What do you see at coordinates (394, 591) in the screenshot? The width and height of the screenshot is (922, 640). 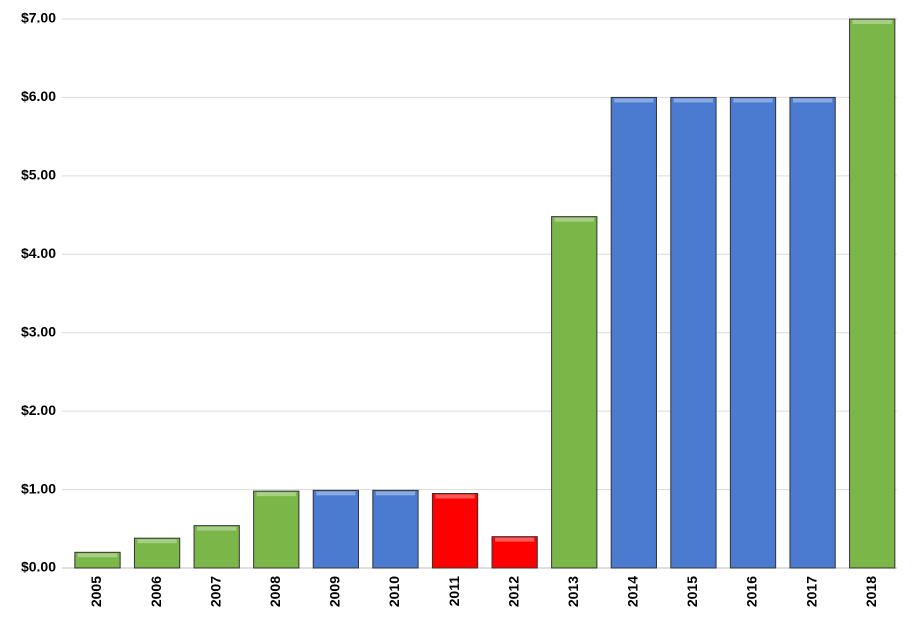 I see `x-tick-label: 2010` at bounding box center [394, 591].